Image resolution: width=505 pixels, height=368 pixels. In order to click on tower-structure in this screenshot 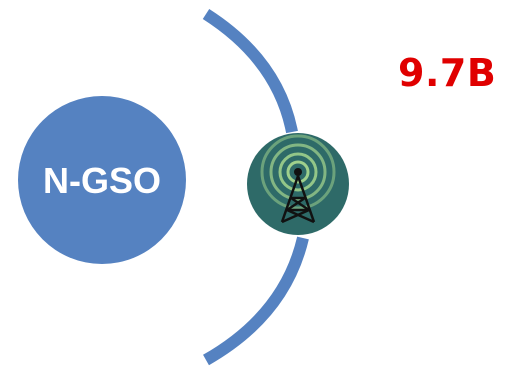, I will do `click(298, 199)`.